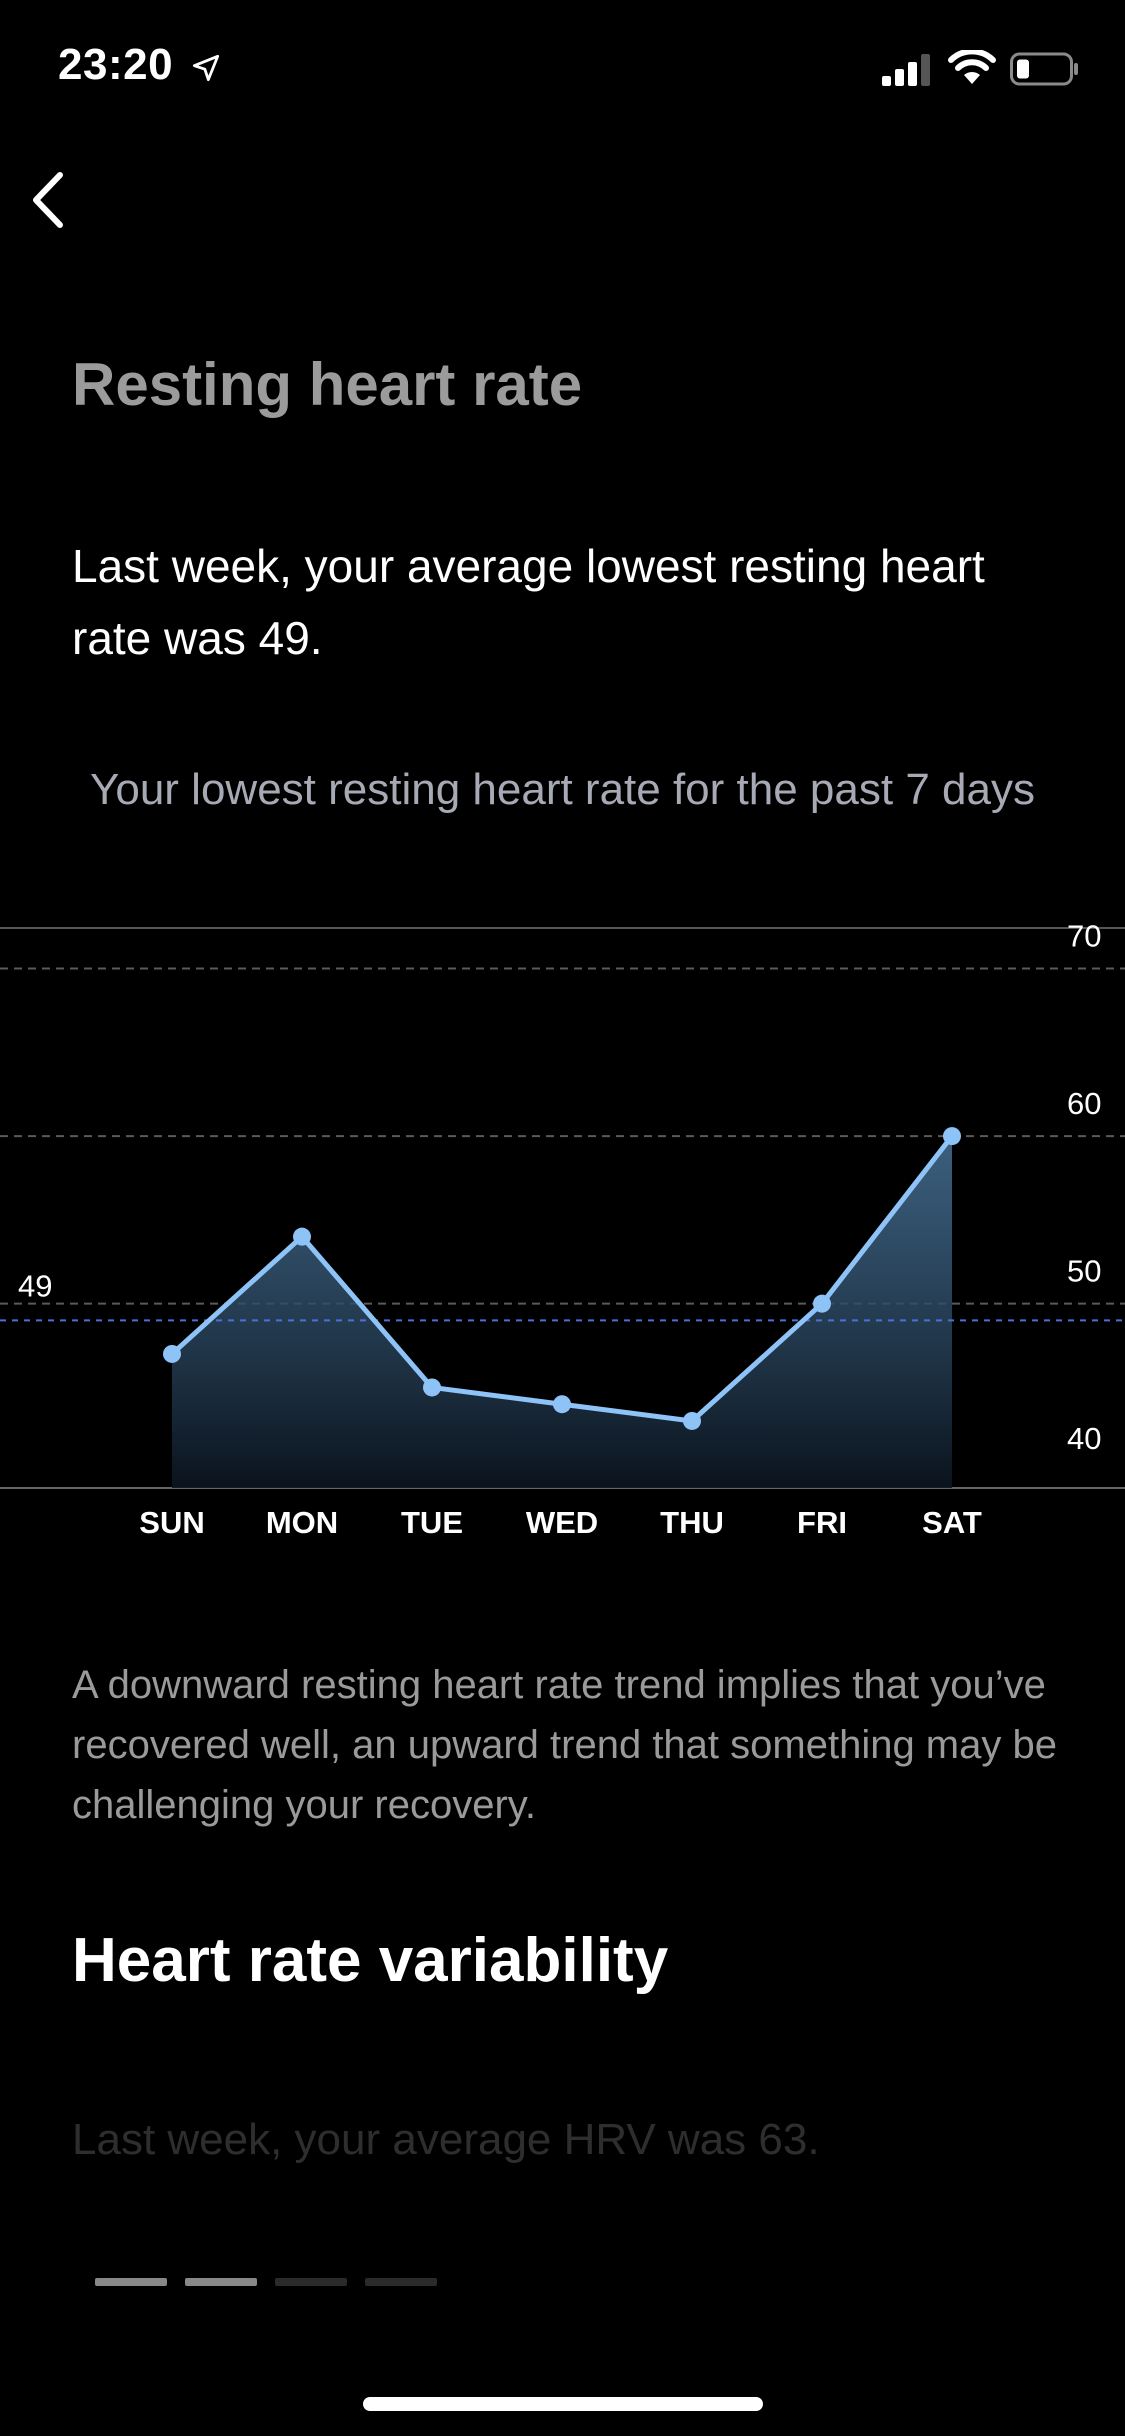  What do you see at coordinates (906, 70) in the screenshot?
I see `cellular-signal-icon` at bounding box center [906, 70].